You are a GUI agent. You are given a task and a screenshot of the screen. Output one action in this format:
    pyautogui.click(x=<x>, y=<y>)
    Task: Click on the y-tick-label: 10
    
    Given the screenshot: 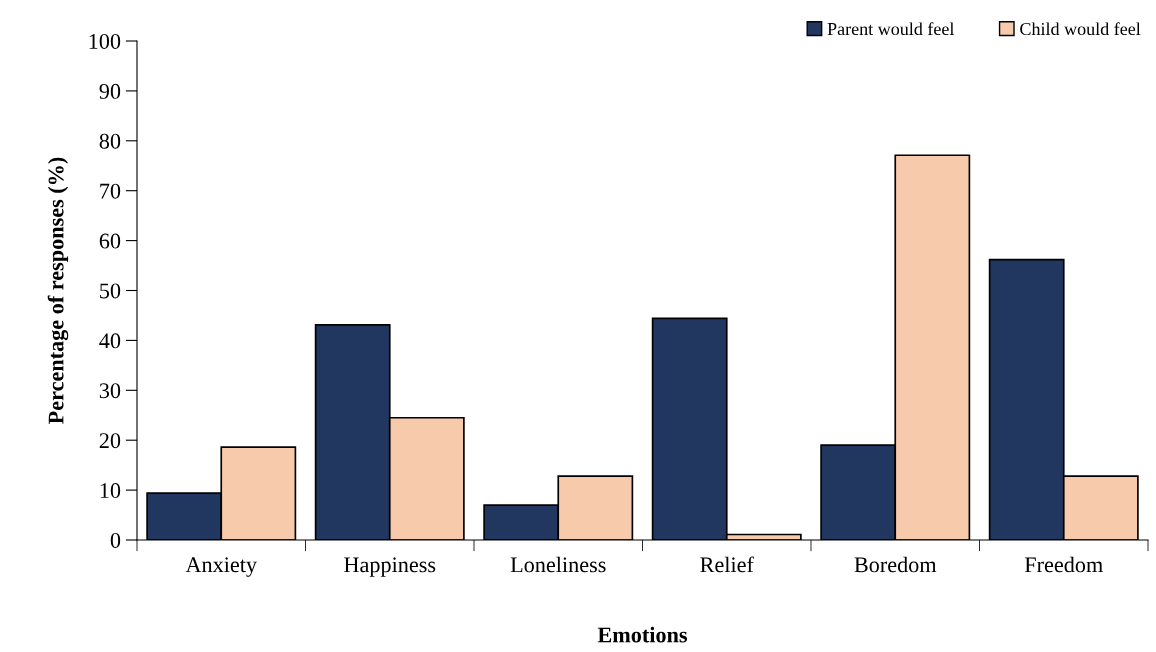 What is the action you would take?
    pyautogui.click(x=110, y=491)
    